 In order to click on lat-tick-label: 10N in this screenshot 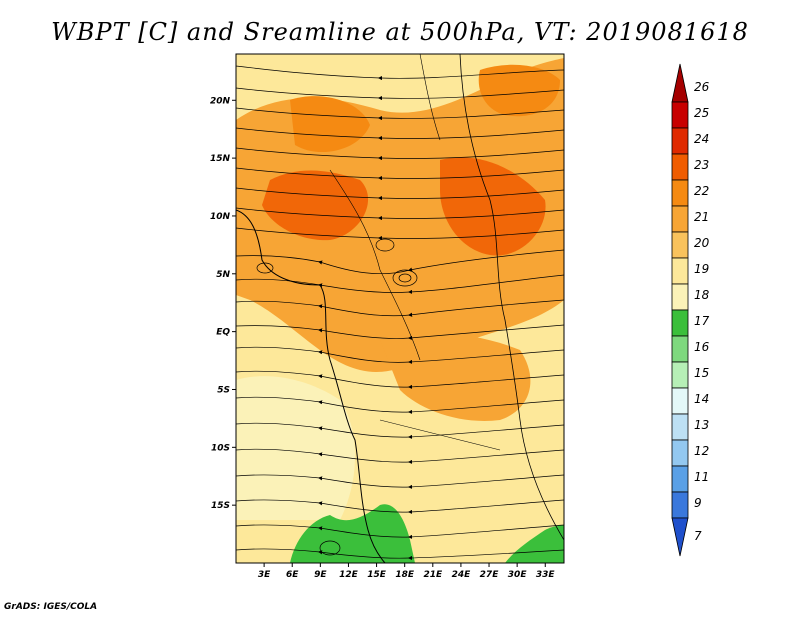, I will do `click(220, 217)`.